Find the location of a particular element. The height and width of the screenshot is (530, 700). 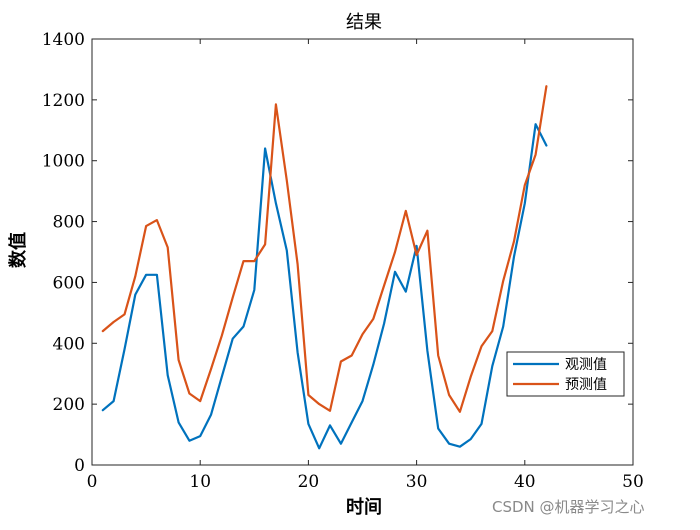

x-tick-label: 50 is located at coordinates (633, 482).